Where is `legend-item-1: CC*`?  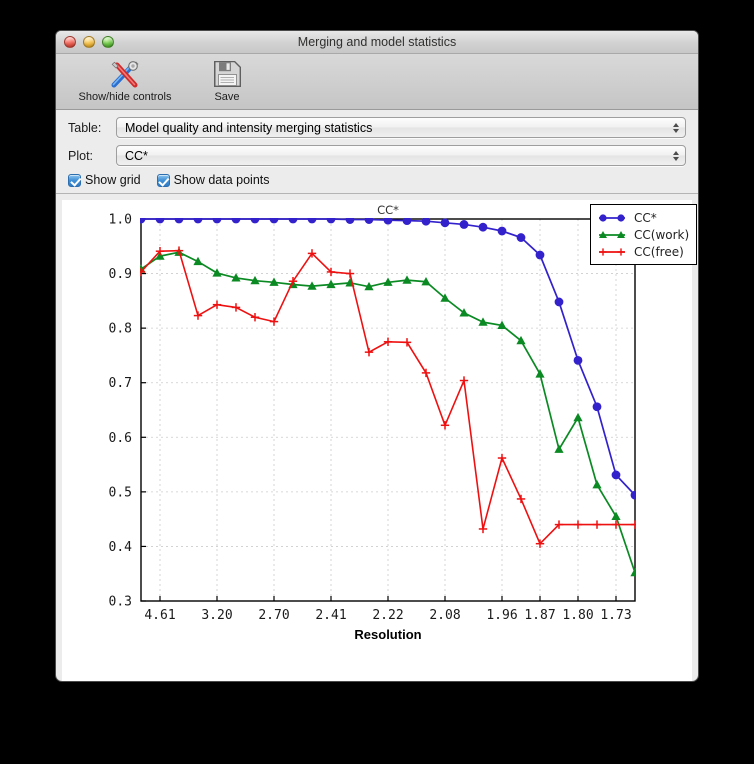
legend-item-1: CC* is located at coordinates (642, 217).